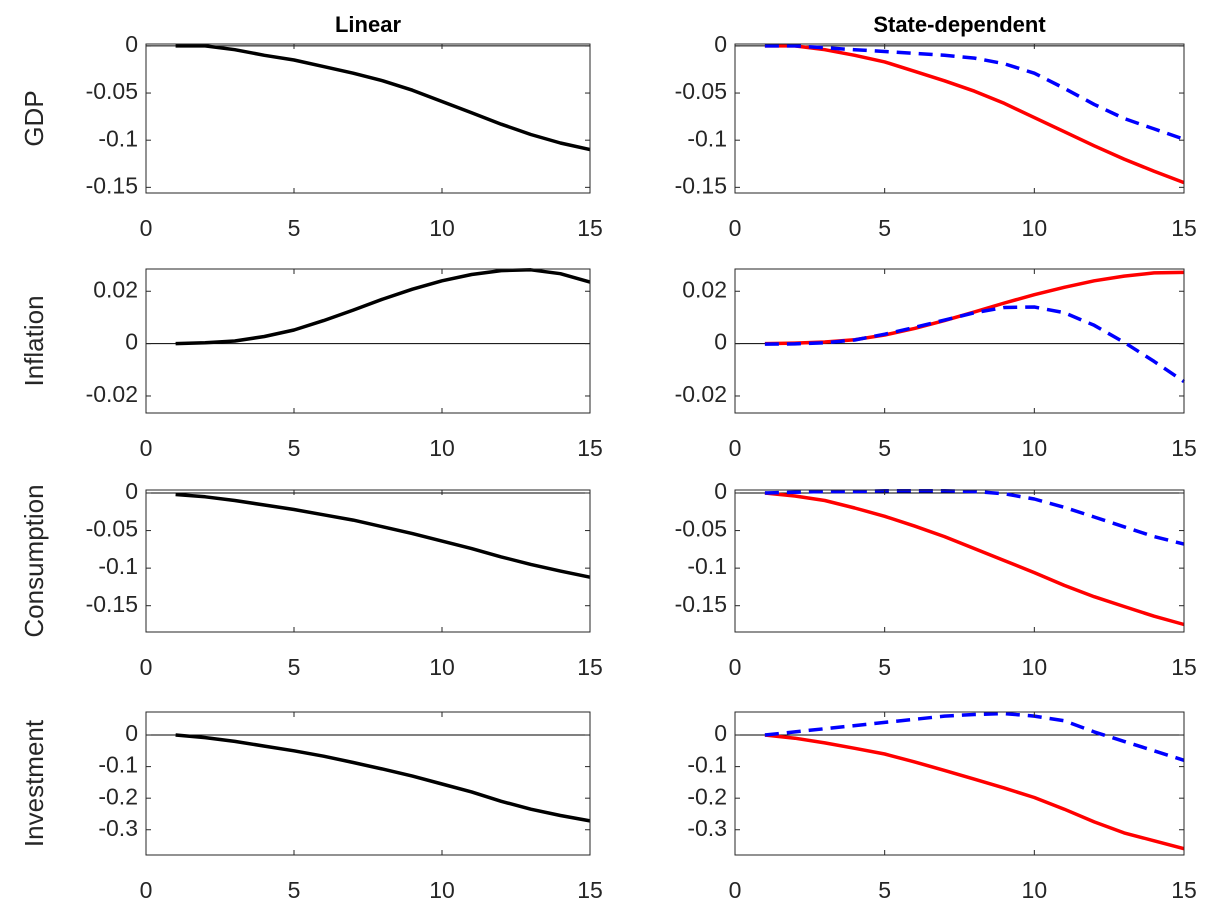 This screenshot has width=1215, height=912. I want to click on y-axis-label: Consumption, so click(34, 560).